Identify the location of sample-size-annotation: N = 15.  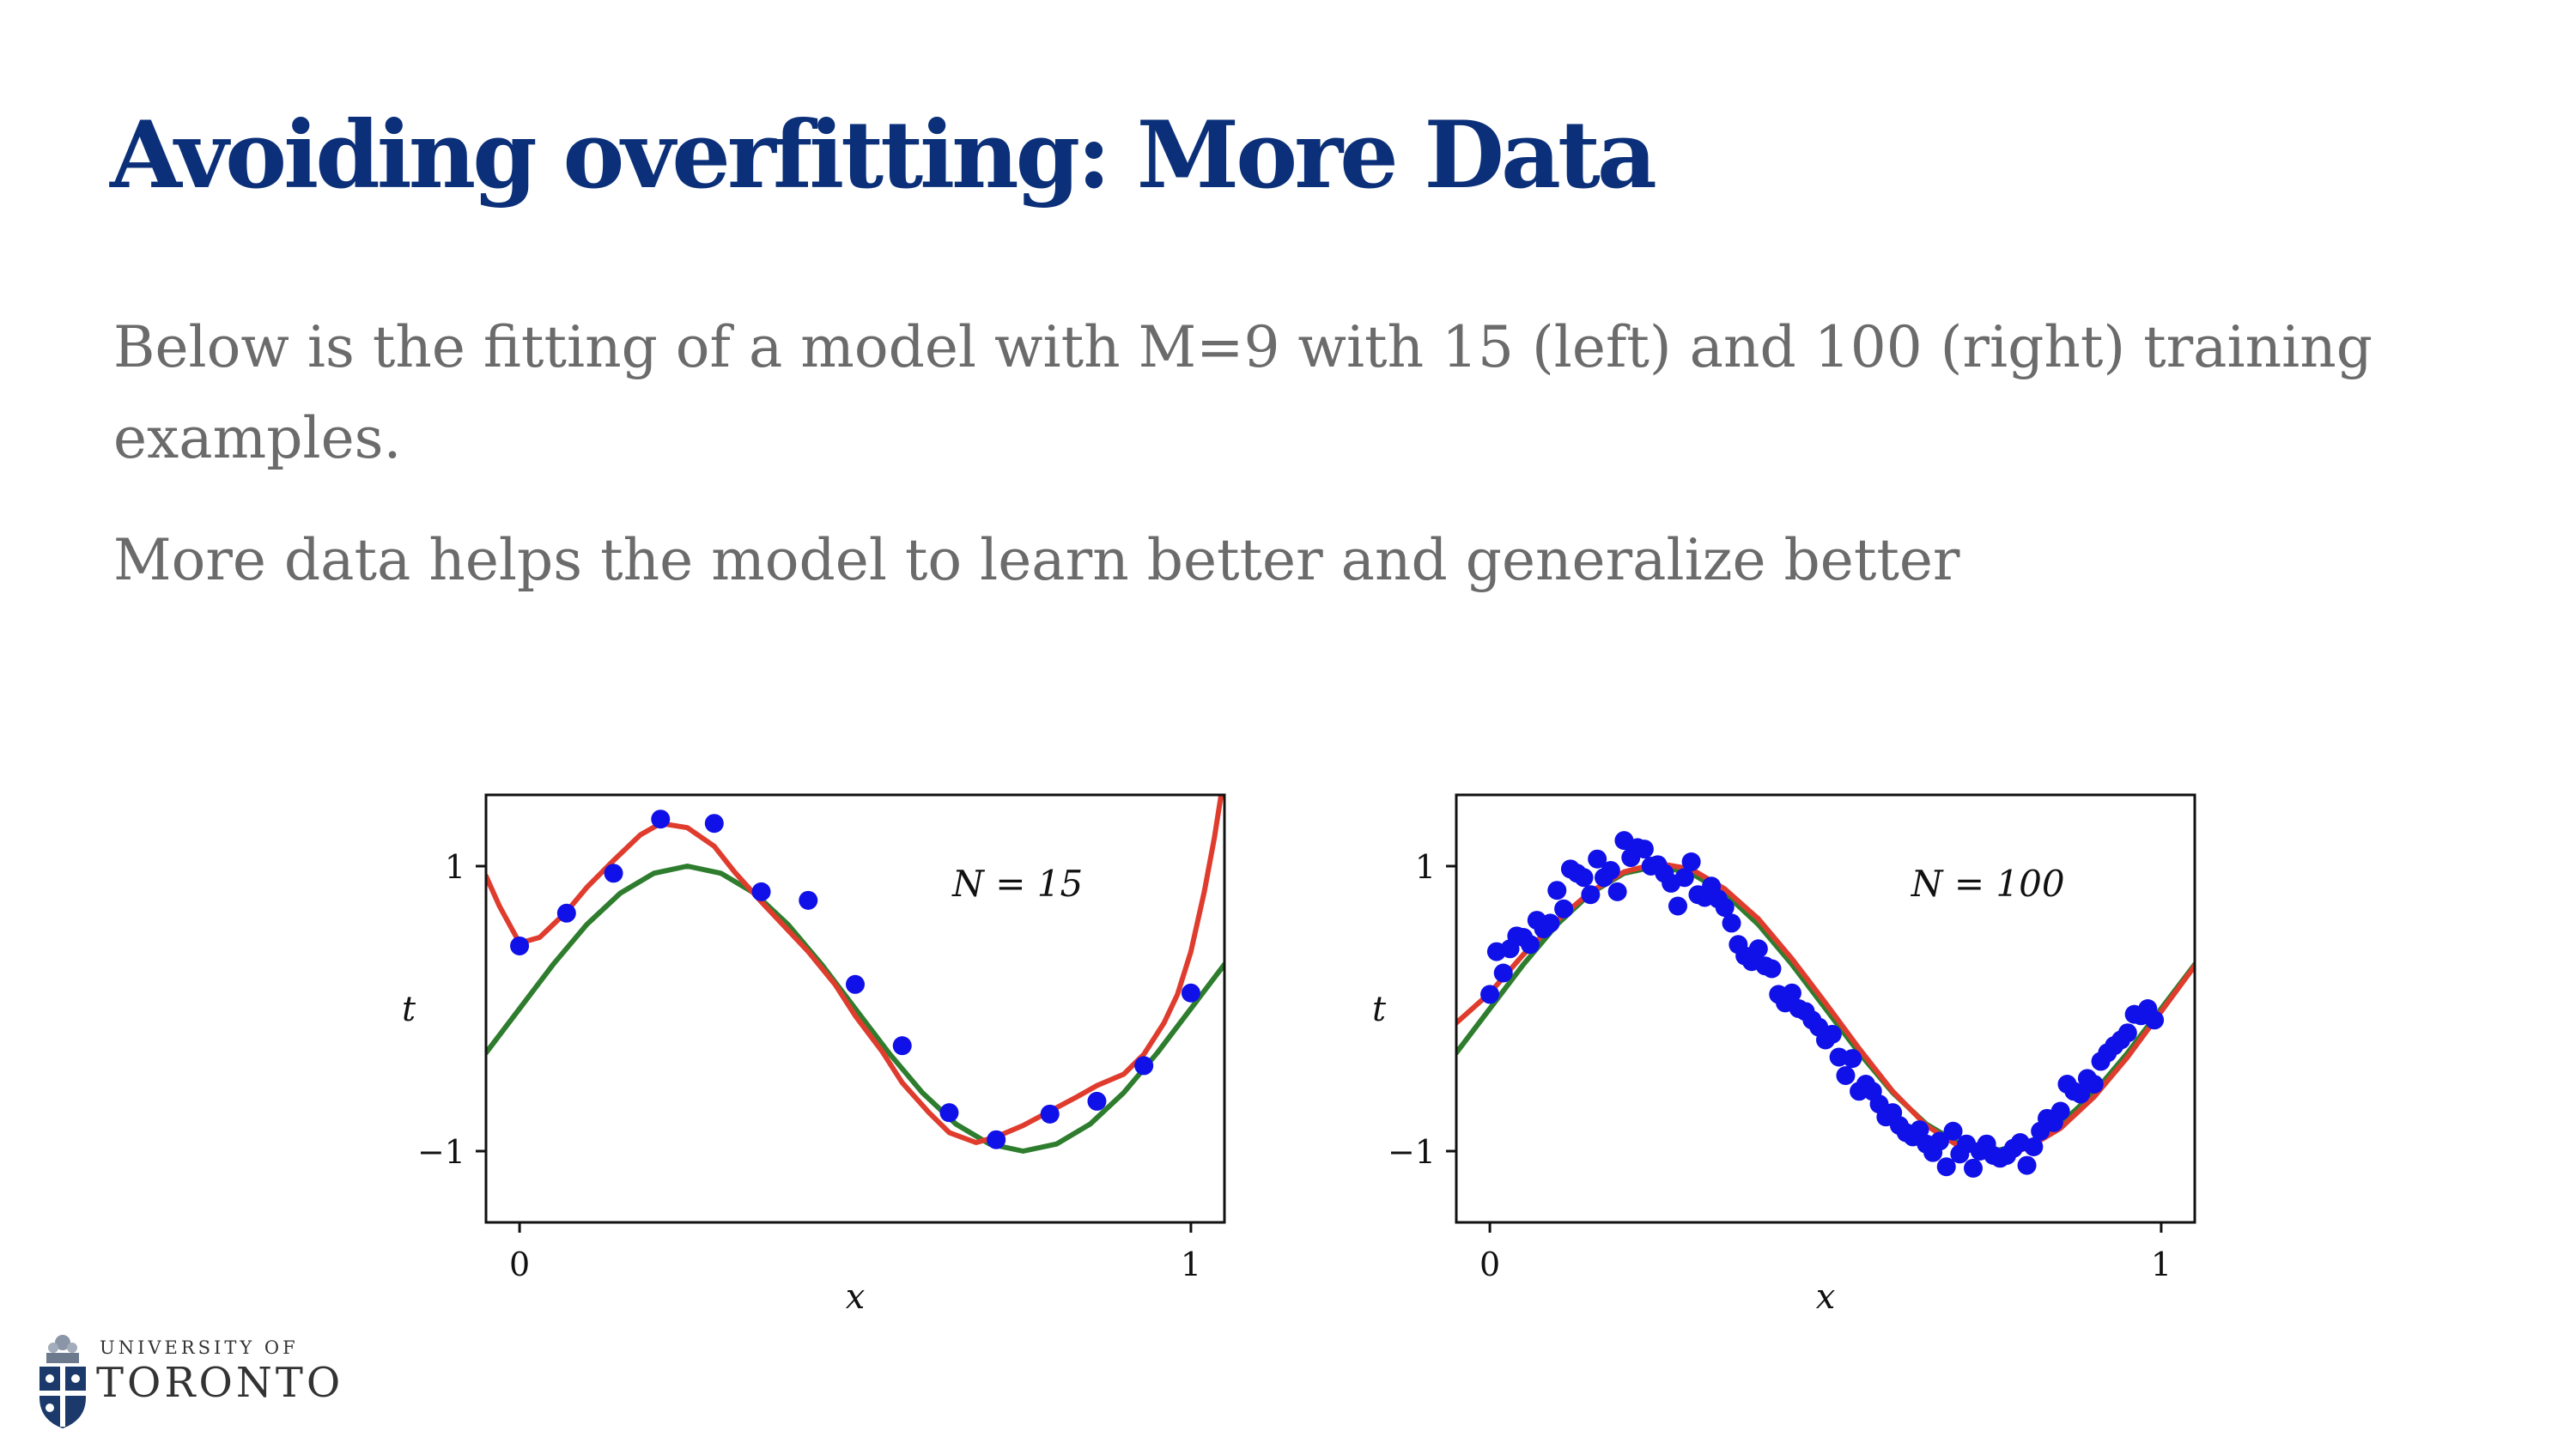
(1017, 884).